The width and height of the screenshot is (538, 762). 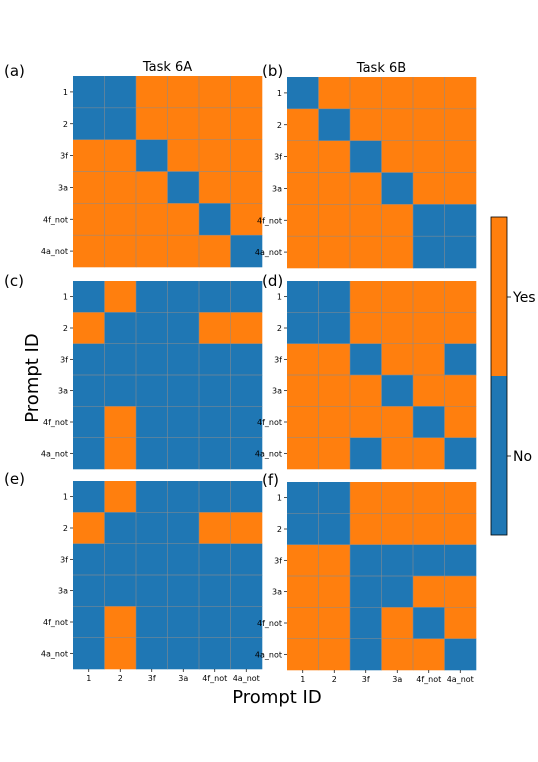 What do you see at coordinates (167, 67) in the screenshot?
I see `panel-title: Task 6A` at bounding box center [167, 67].